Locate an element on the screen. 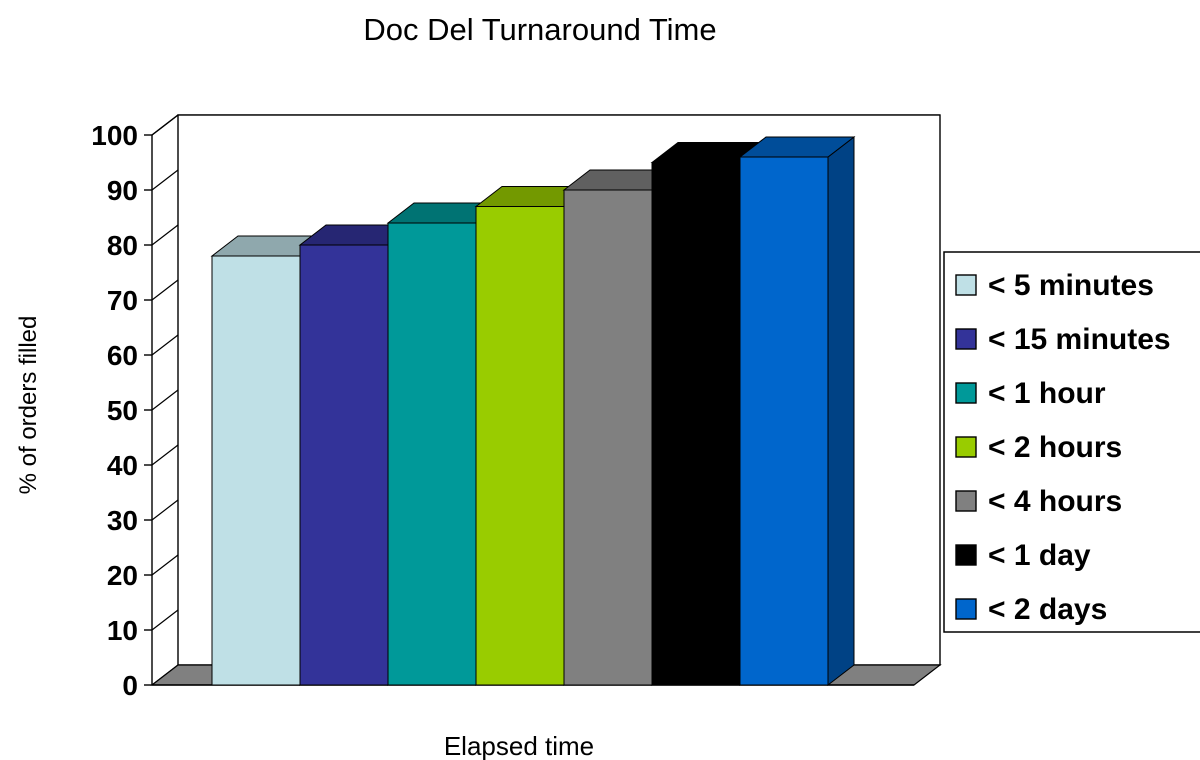  legend-item: < 2 days is located at coordinates (1031, 609).